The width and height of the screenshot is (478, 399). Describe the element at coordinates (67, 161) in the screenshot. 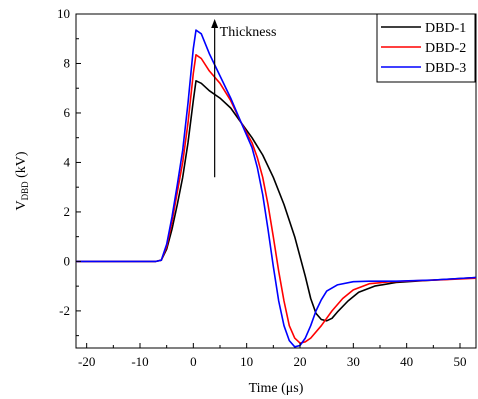

I see `y-tick-label: 4` at that location.